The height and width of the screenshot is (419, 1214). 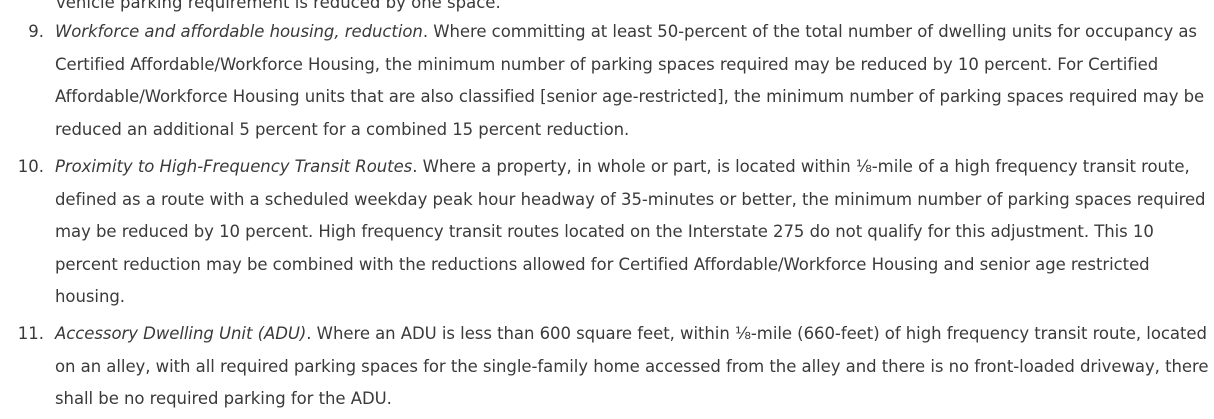 I want to click on list-item-number: 9., so click(x=36, y=31).